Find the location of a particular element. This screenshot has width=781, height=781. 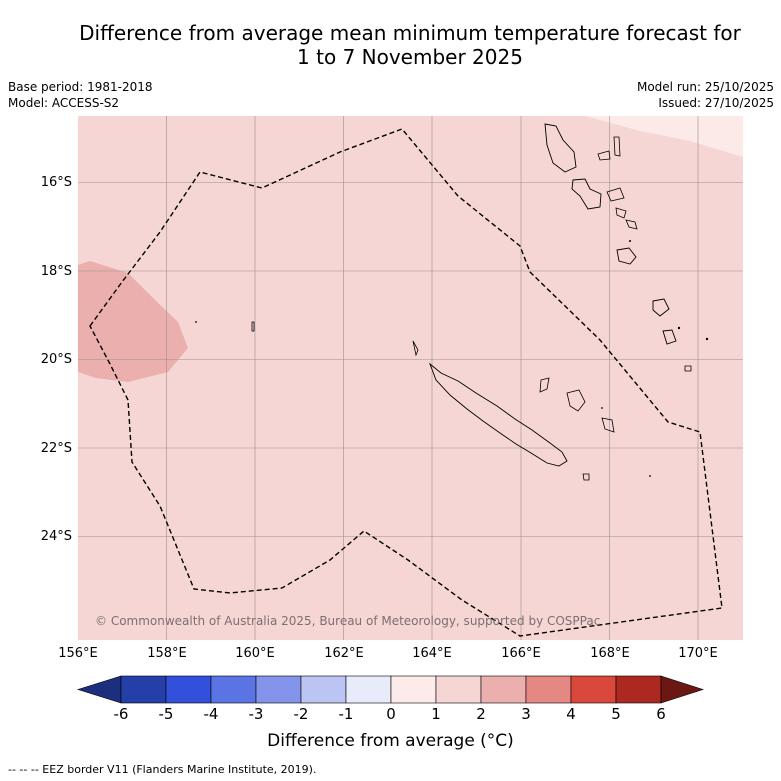

colorbar-tick: 2 is located at coordinates (481, 714).